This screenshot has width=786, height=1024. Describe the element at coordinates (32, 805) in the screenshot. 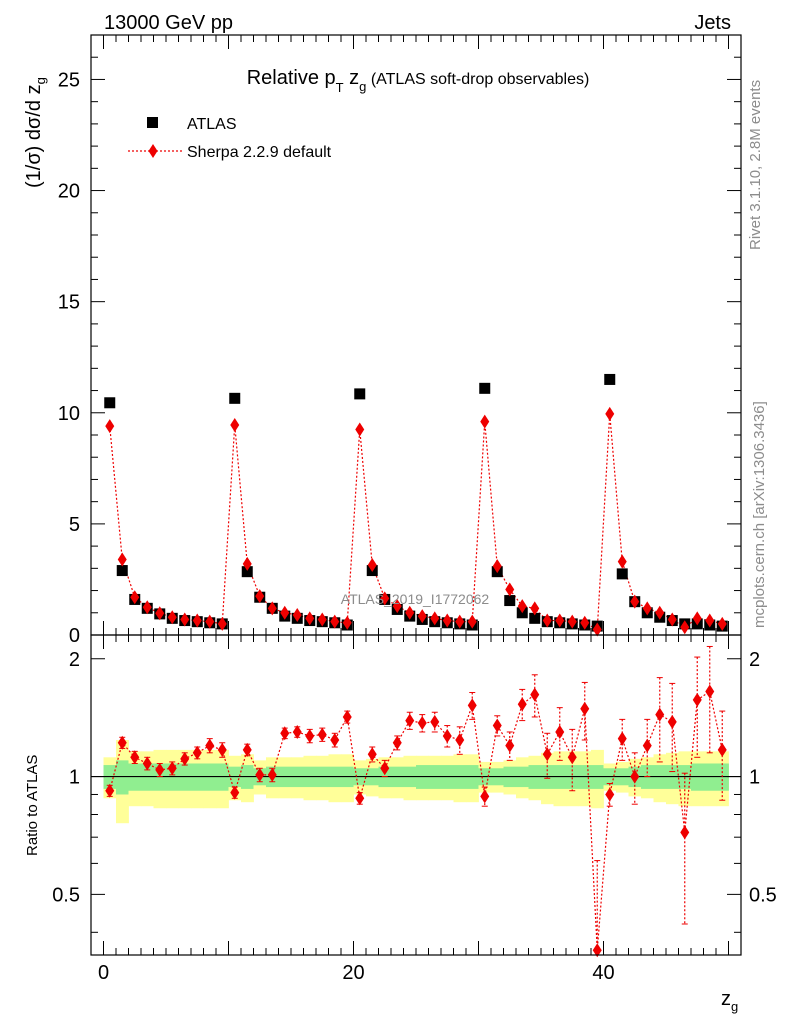

I see `ratio-y-axis-label: Ratio to ATLAS` at that location.